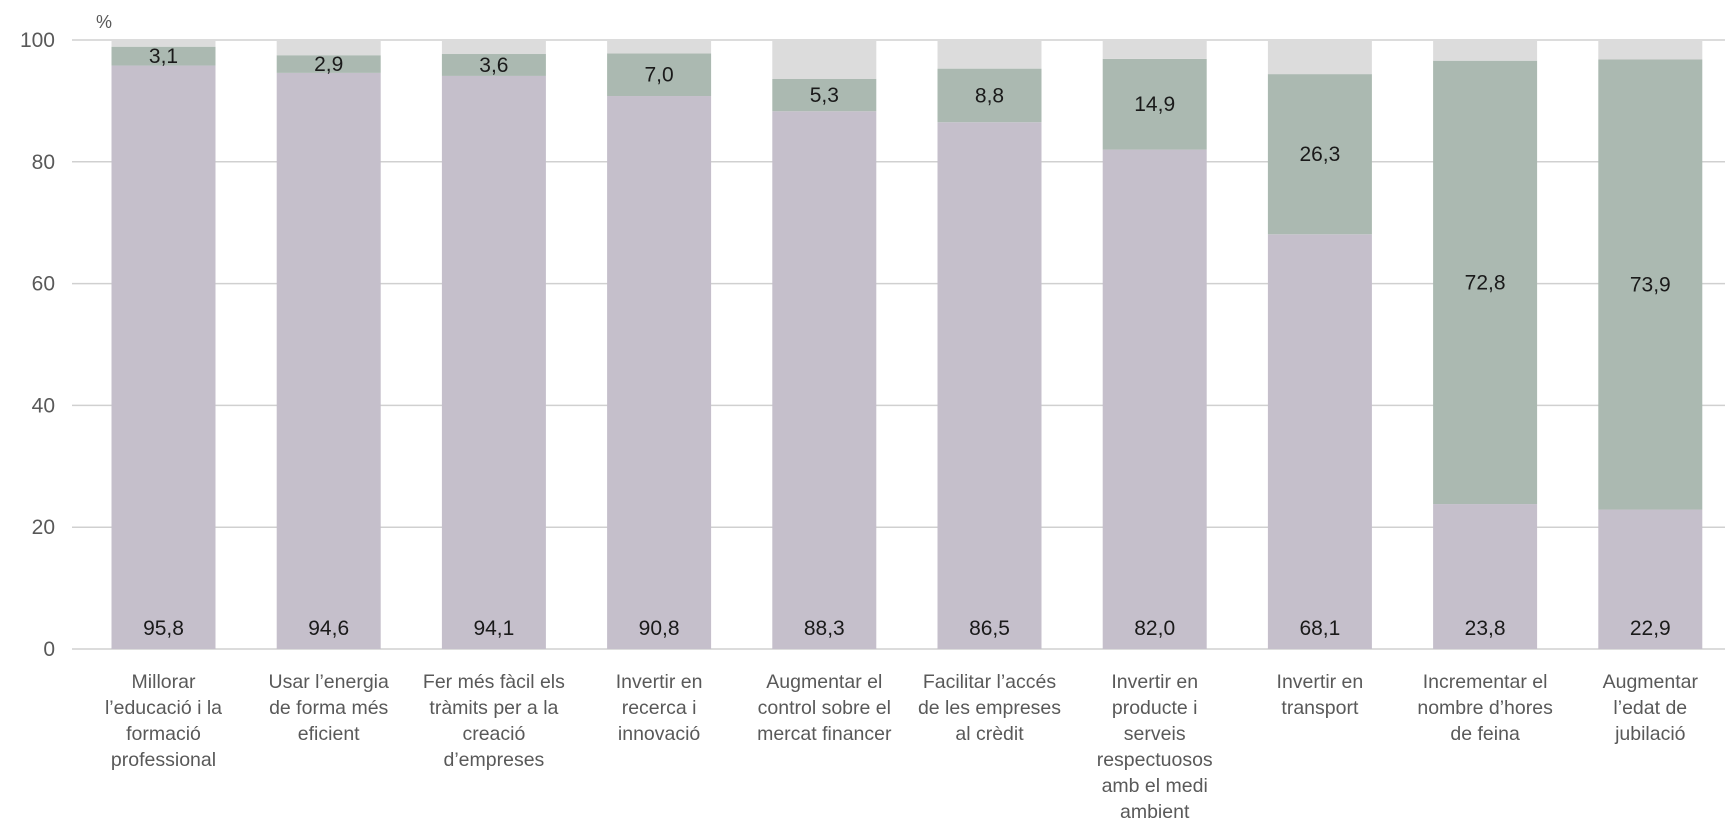  What do you see at coordinates (659, 734) in the screenshot?
I see `x-tick-label-line: innovació` at bounding box center [659, 734].